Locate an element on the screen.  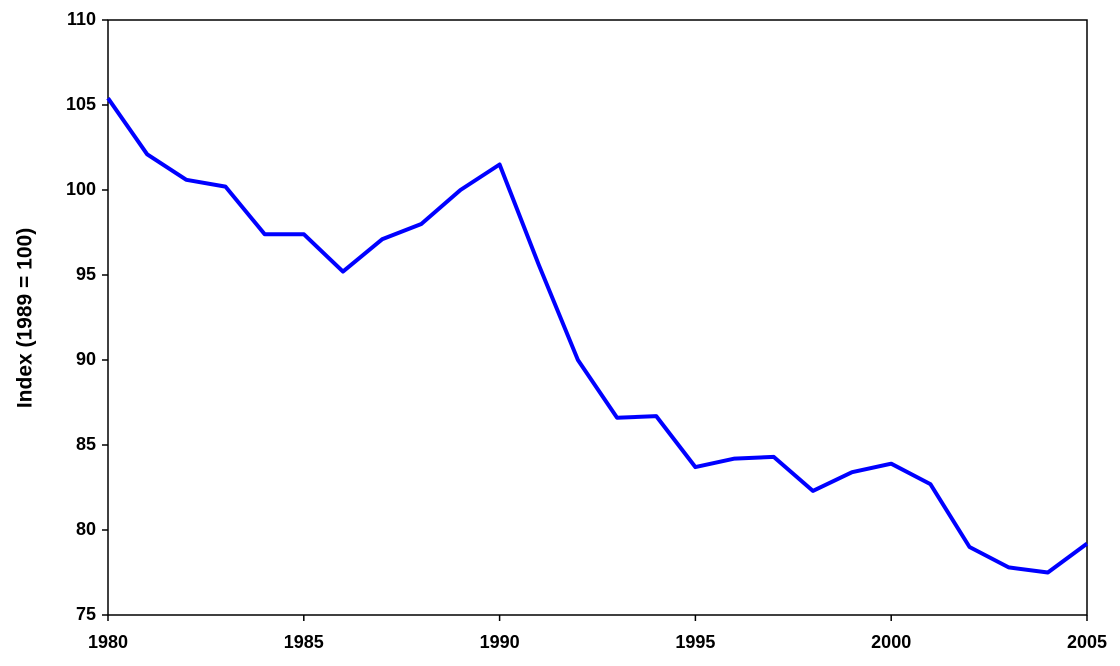
y-tick-label: 90 is located at coordinates (86, 359).